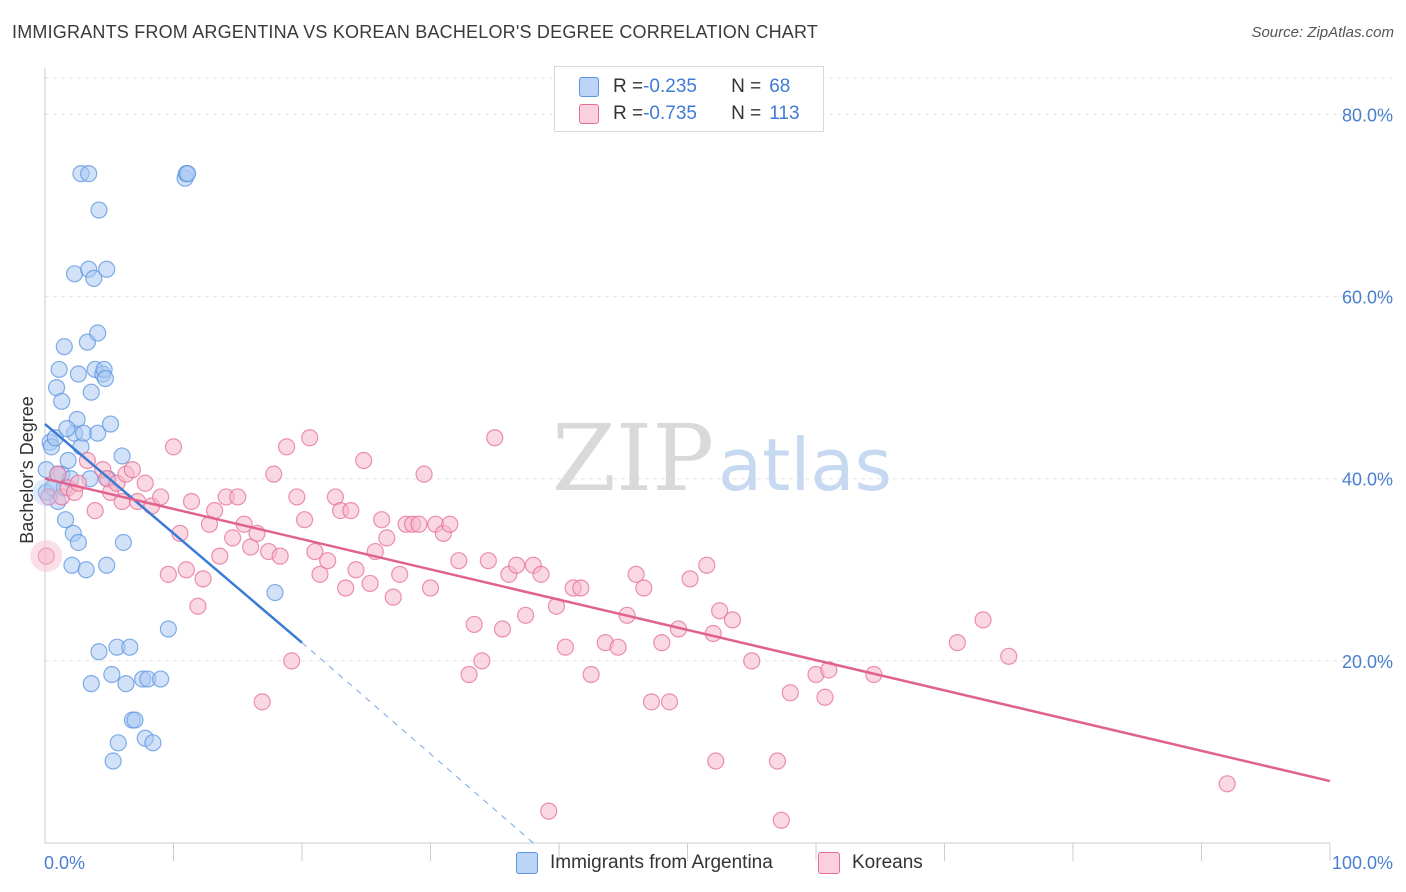 The height and width of the screenshot is (892, 1406). Describe the element at coordinates (589, 114) in the screenshot. I see `legend-swatch-koreans` at that location.